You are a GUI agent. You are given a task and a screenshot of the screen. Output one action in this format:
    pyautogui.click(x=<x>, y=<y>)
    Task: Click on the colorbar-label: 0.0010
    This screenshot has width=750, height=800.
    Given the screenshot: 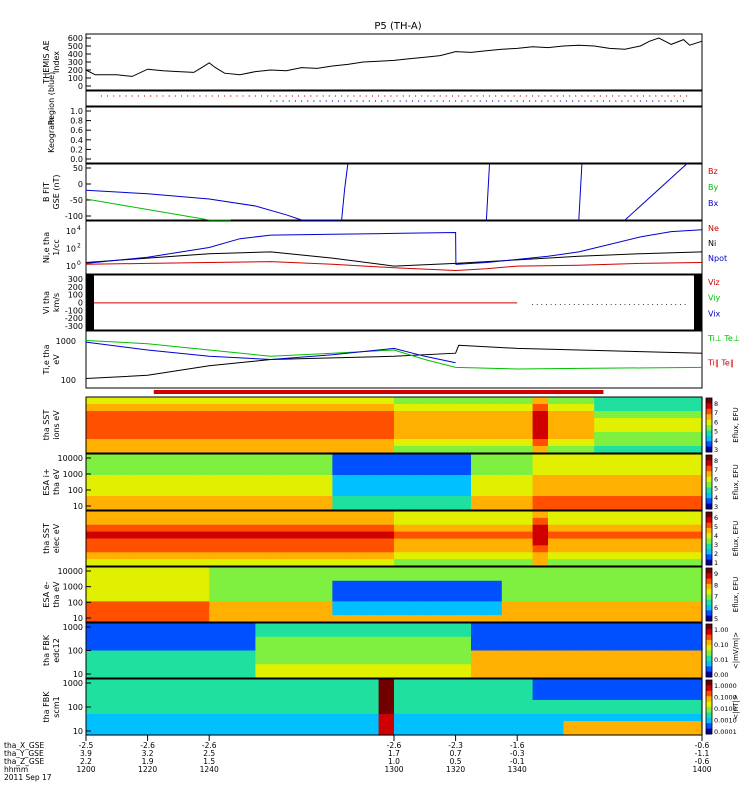 What is the action you would take?
    pyautogui.click(x=725, y=721)
    